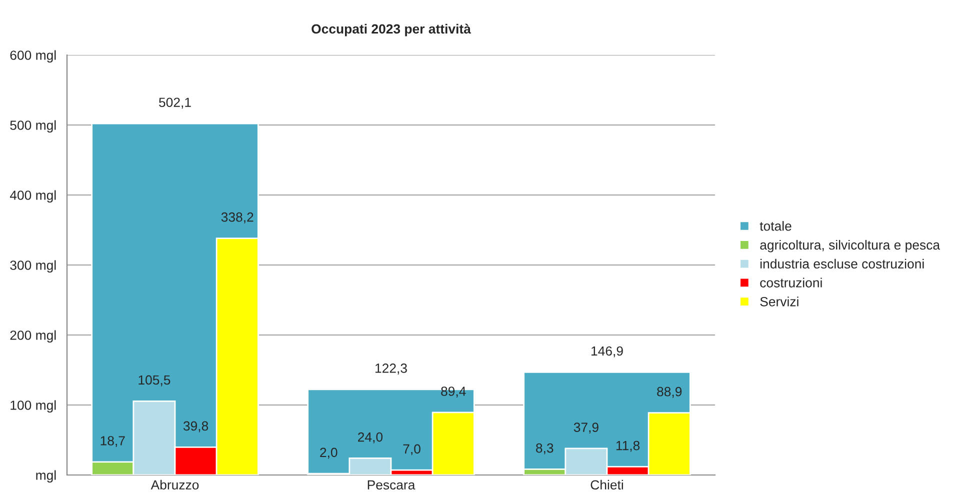 This screenshot has width=954, height=504. What do you see at coordinates (628, 446) in the screenshot?
I see `data-label: 11,8` at bounding box center [628, 446].